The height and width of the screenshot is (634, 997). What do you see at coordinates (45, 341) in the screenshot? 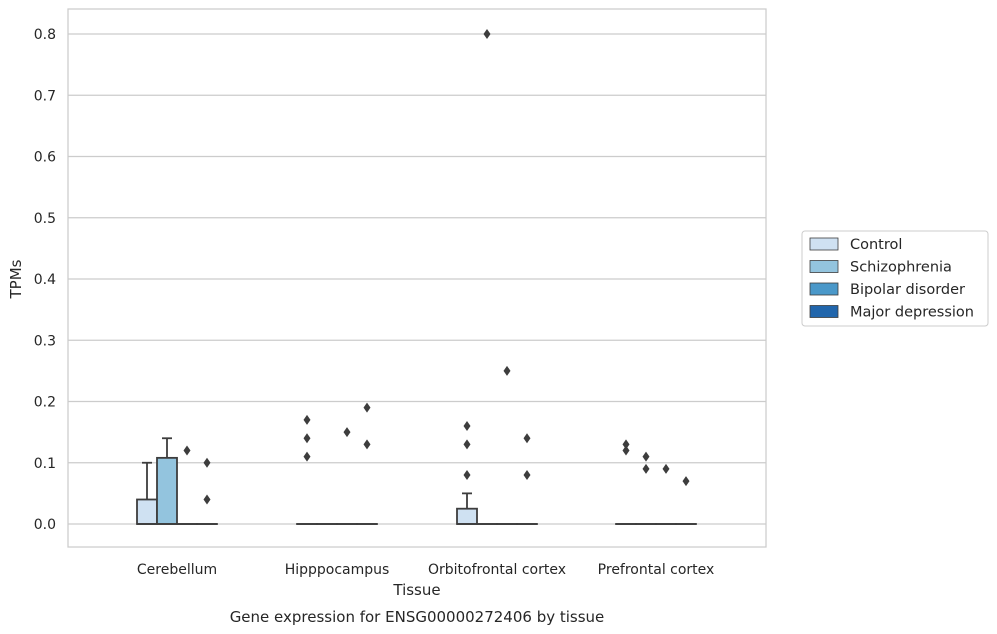
I see `y-tick-label: 0.3` at bounding box center [45, 341].